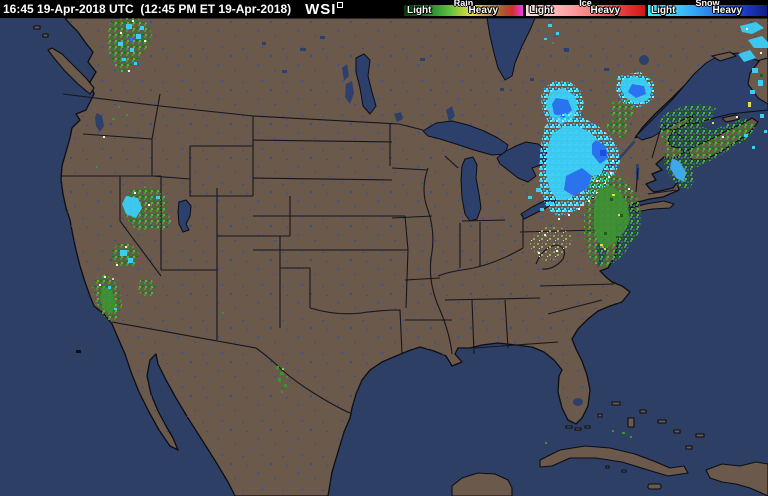  Describe the element at coordinates (541, 10) in the screenshot. I see `legend-ice-light-label: Light` at that location.